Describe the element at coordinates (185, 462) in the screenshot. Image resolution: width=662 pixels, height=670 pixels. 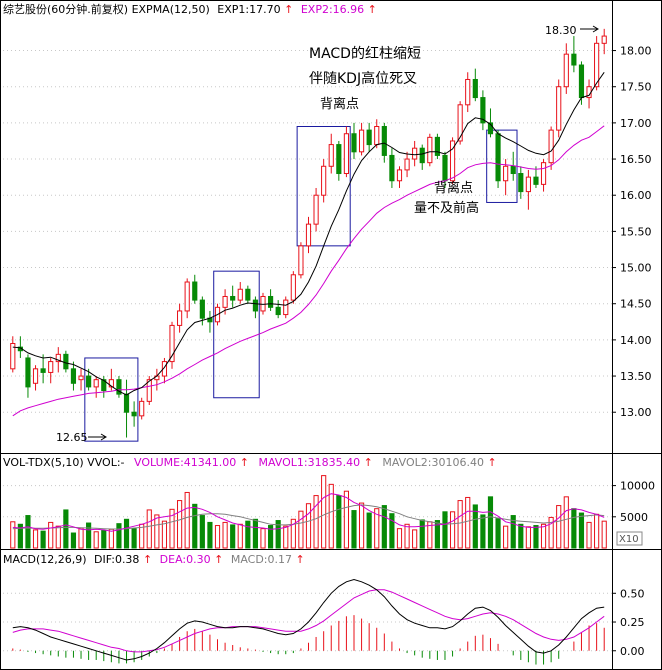
I see `volume-value: VOLUME:41341.00` at that location.